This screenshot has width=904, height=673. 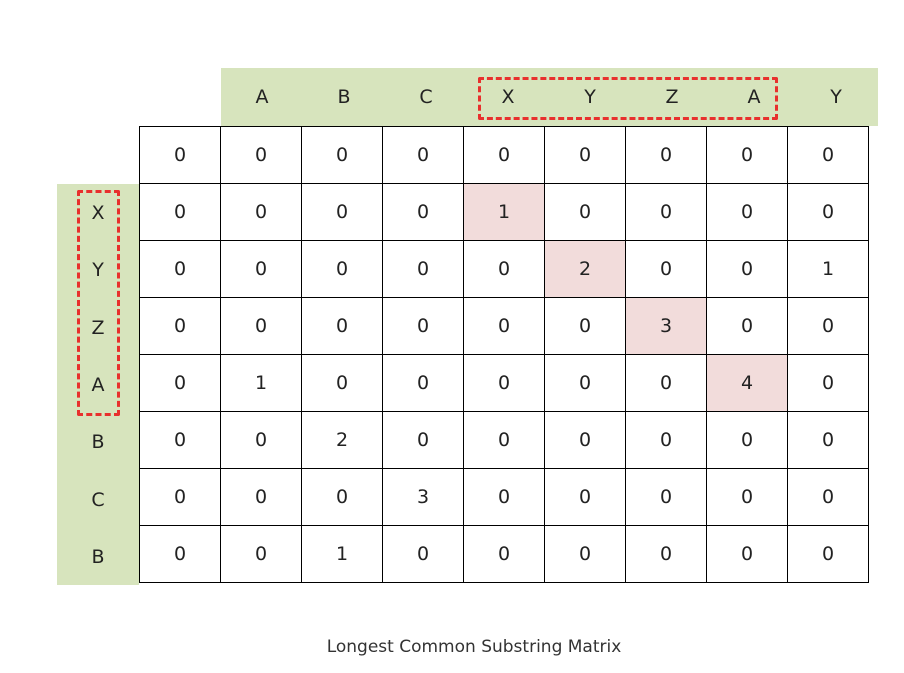 I want to click on diagram-caption: Longest Common Substring Matrix, so click(x=474, y=647).